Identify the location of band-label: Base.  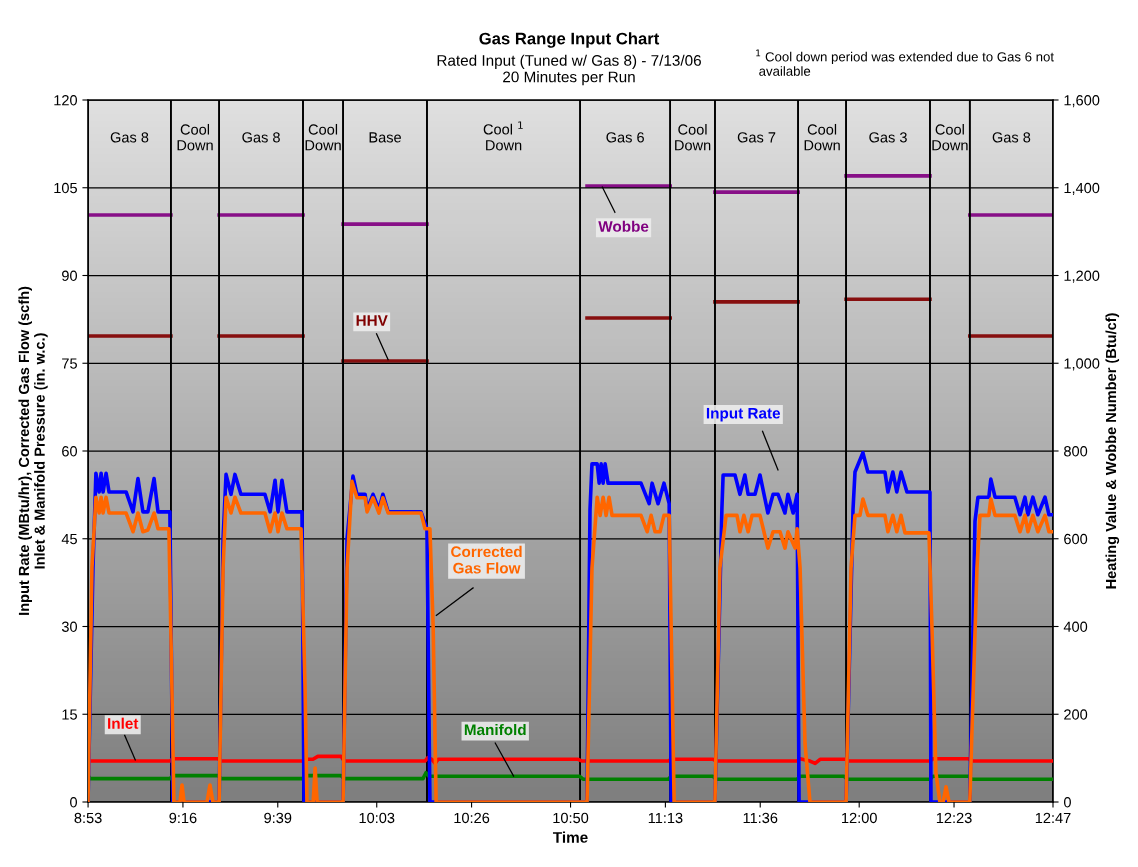
(385, 137).